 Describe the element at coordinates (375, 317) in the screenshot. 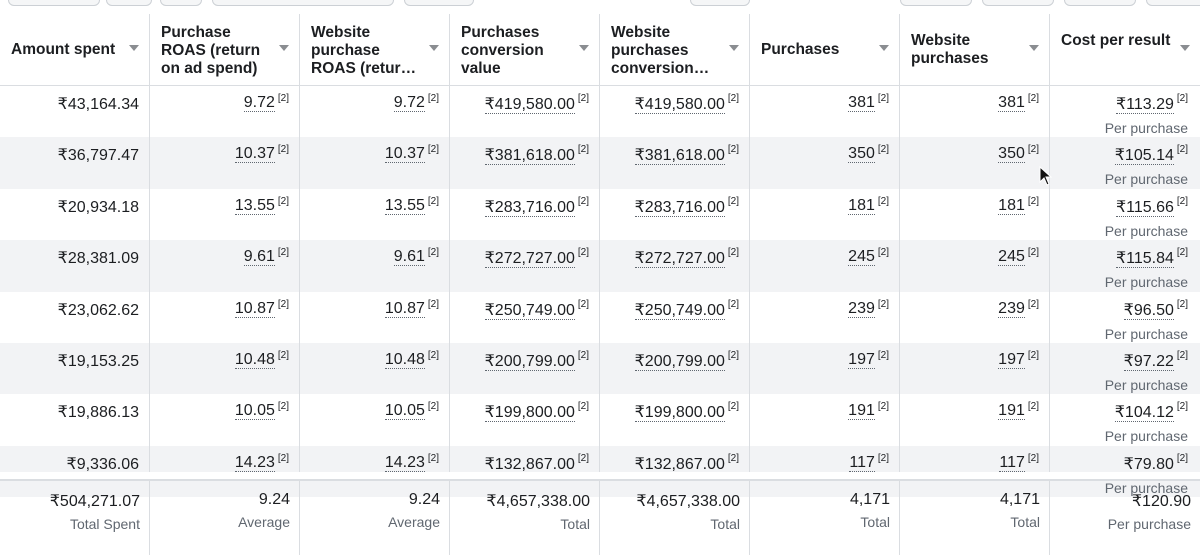

I see `website-purchase-roas-cell: 10.87 [2]` at that location.